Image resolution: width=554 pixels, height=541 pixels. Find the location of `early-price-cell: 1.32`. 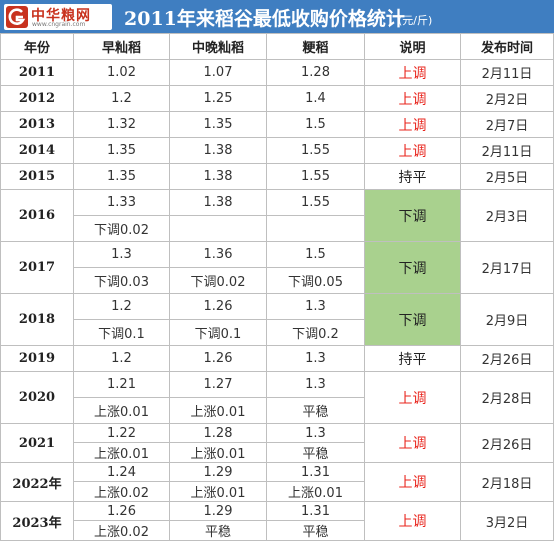

early-price-cell: 1.32 is located at coordinates (121, 124).